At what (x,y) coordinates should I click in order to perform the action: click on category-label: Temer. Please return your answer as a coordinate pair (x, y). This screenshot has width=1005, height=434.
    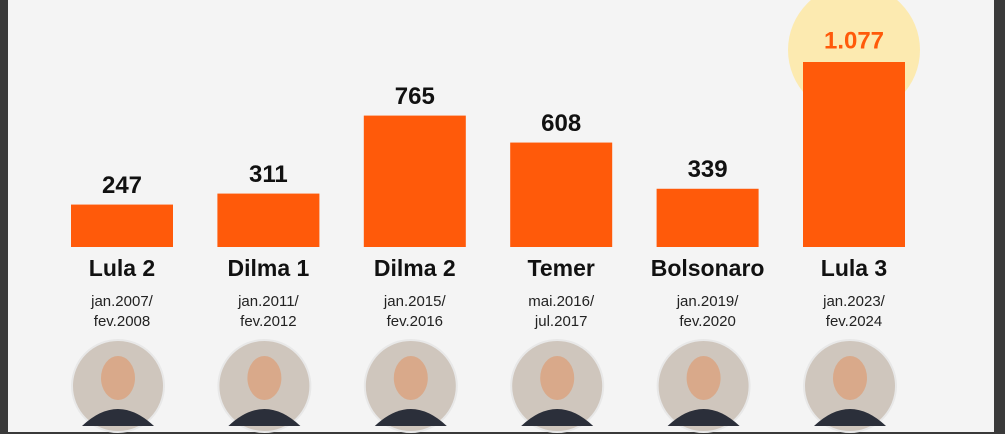
    Looking at the image, I should click on (561, 268).